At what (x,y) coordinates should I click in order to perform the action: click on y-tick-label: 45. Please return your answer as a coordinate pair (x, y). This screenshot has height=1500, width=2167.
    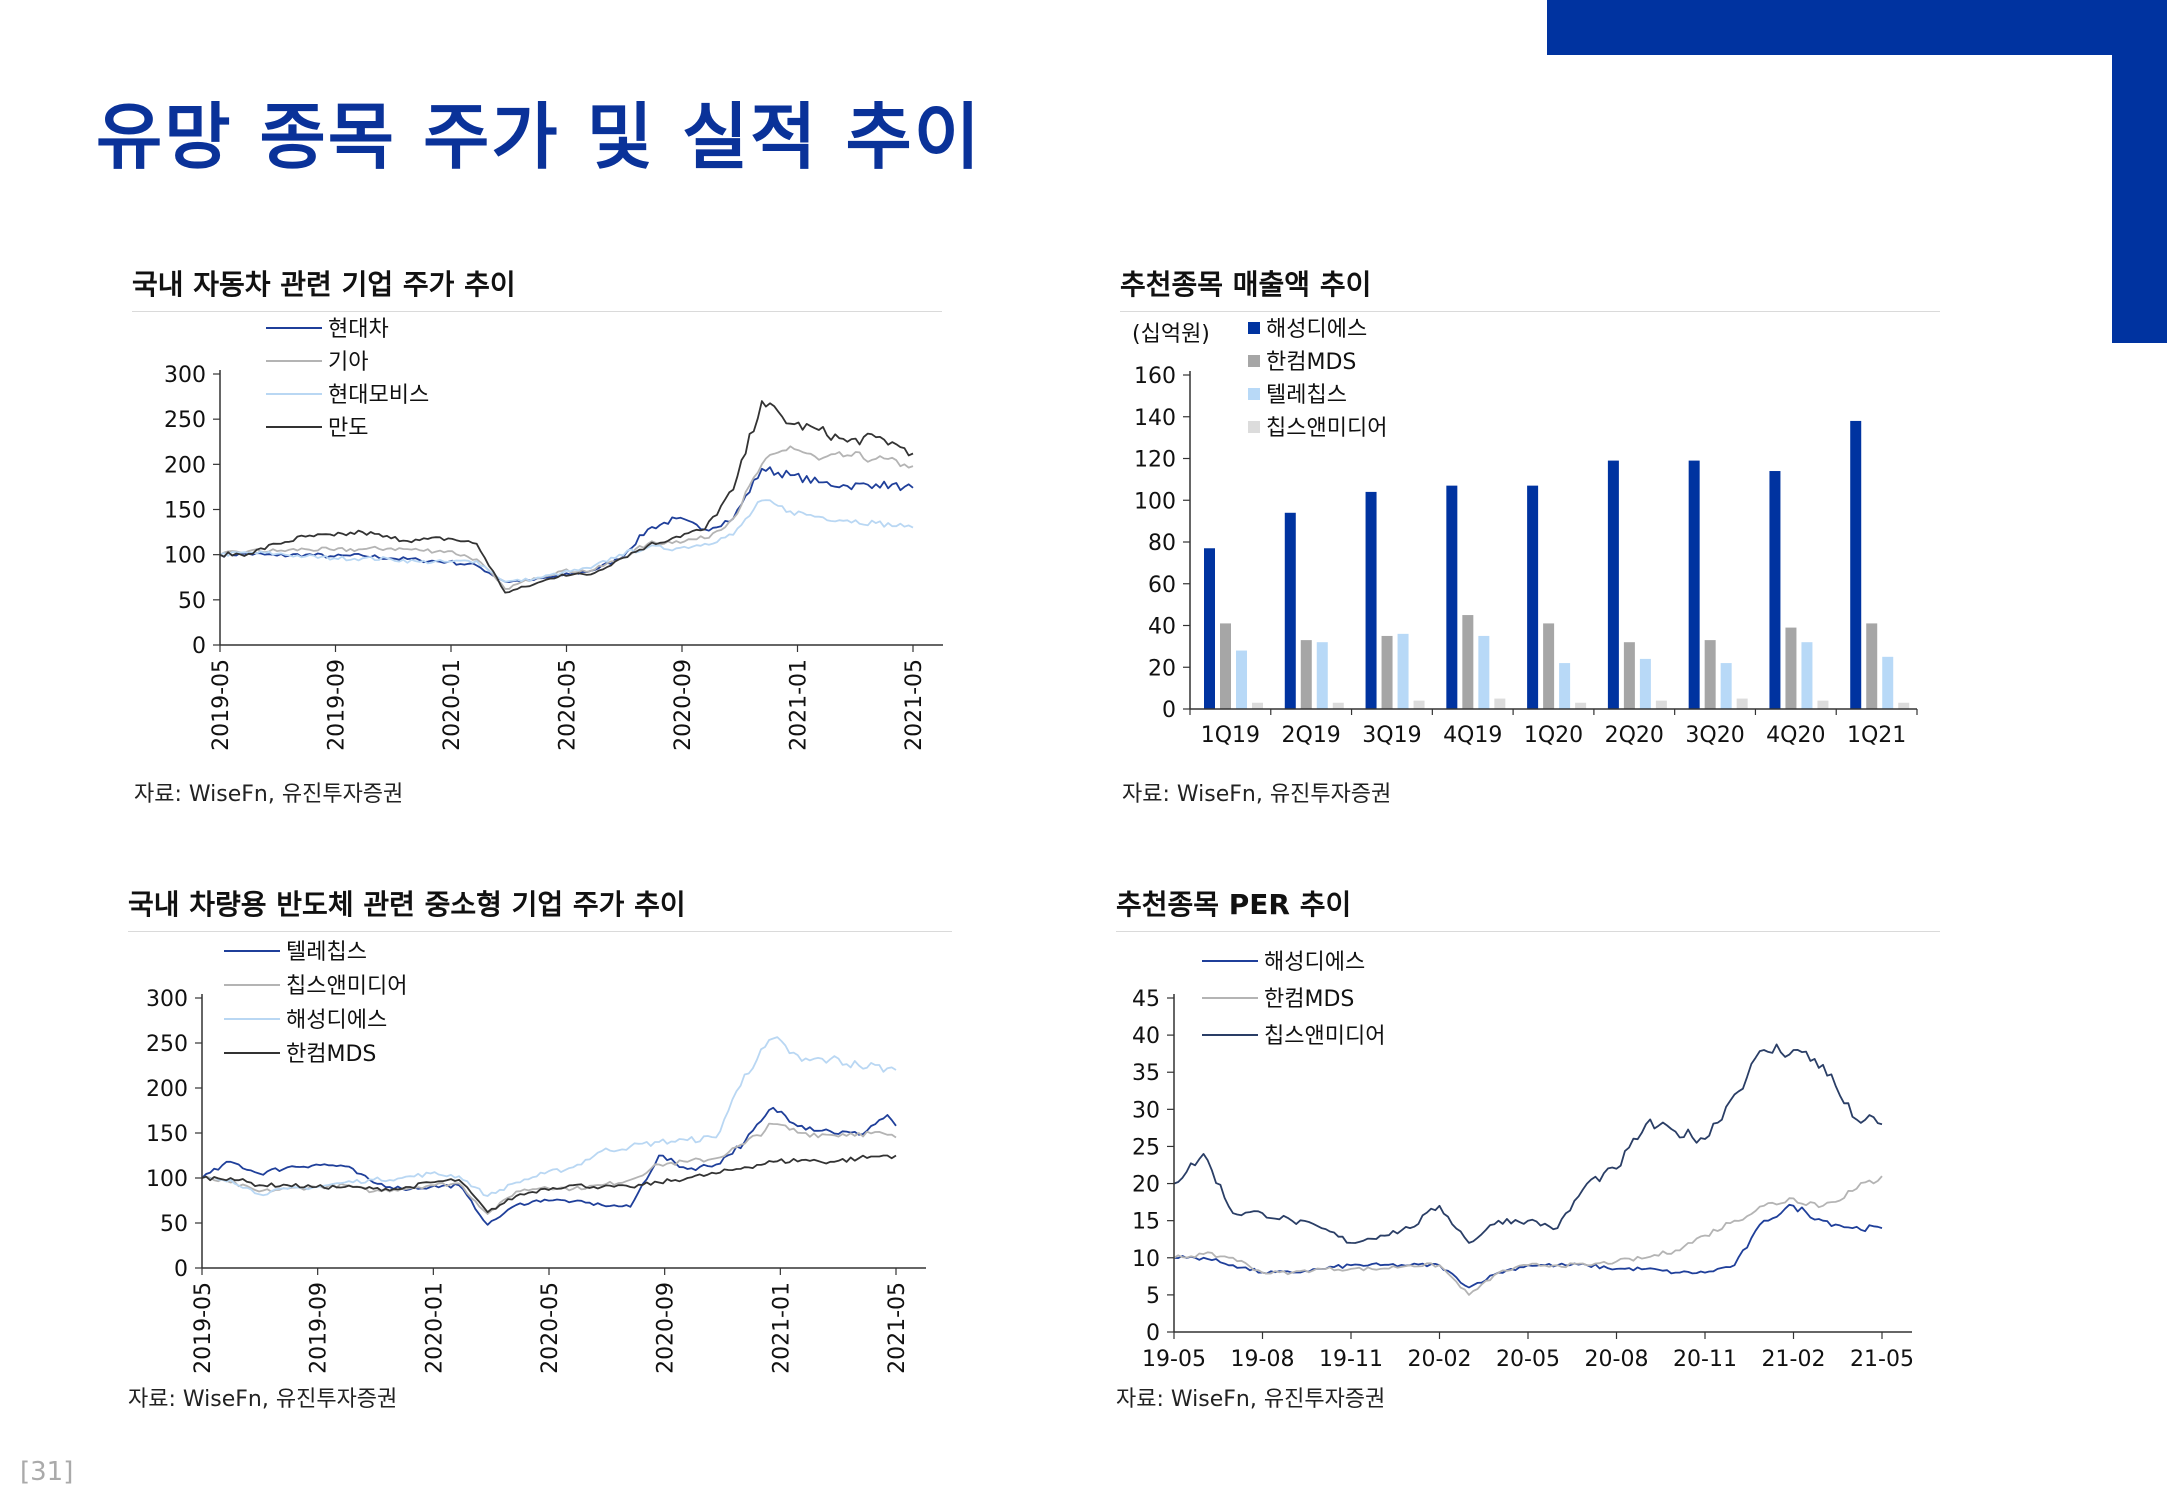
    Looking at the image, I should click on (1146, 999).